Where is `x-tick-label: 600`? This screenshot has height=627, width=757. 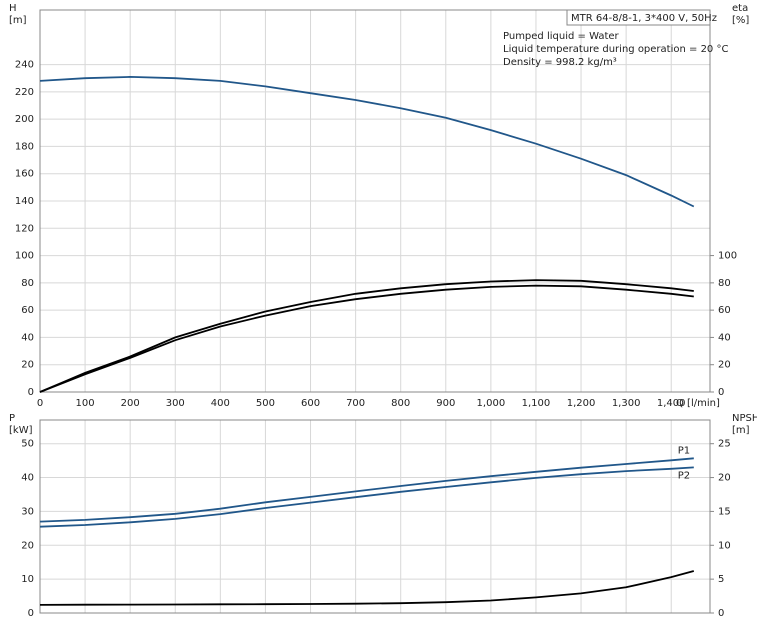 x-tick-label: 600 is located at coordinates (310, 403).